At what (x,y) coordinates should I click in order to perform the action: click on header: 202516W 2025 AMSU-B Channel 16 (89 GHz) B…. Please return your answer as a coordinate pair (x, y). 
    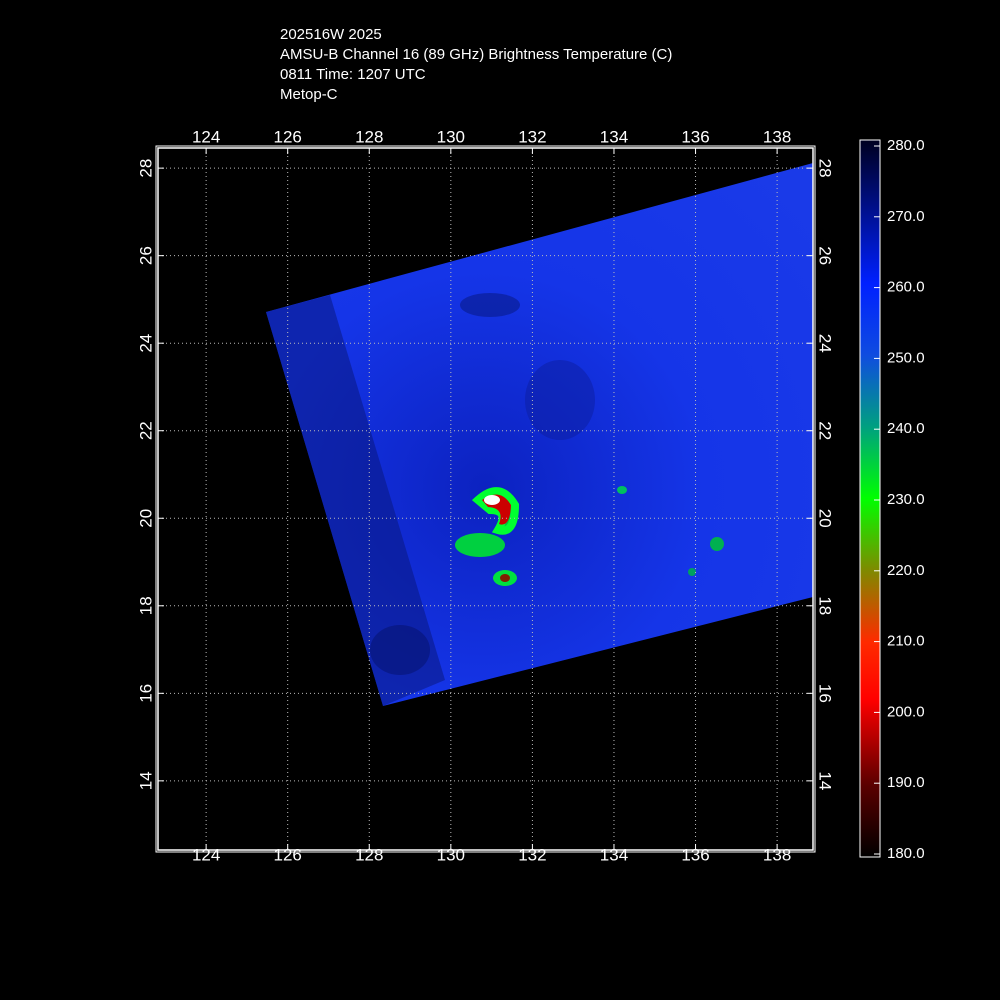
    Looking at the image, I should click on (476, 64).